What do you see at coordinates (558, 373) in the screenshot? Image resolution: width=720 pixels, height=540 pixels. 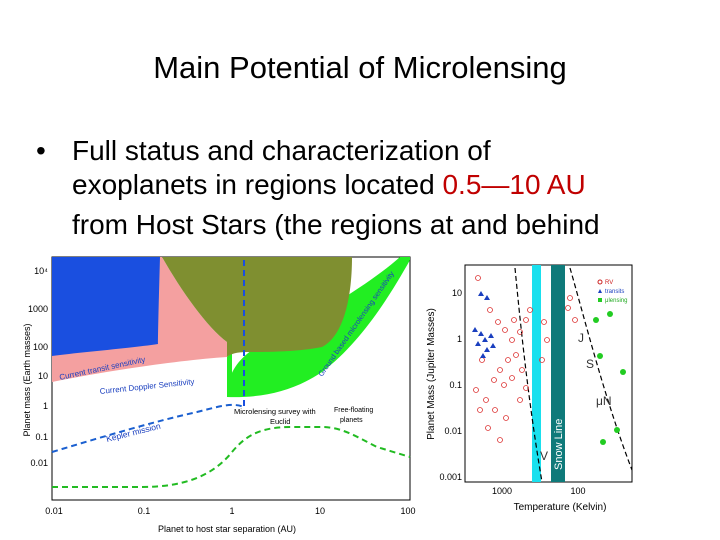 I see `snow-band-teal` at bounding box center [558, 373].